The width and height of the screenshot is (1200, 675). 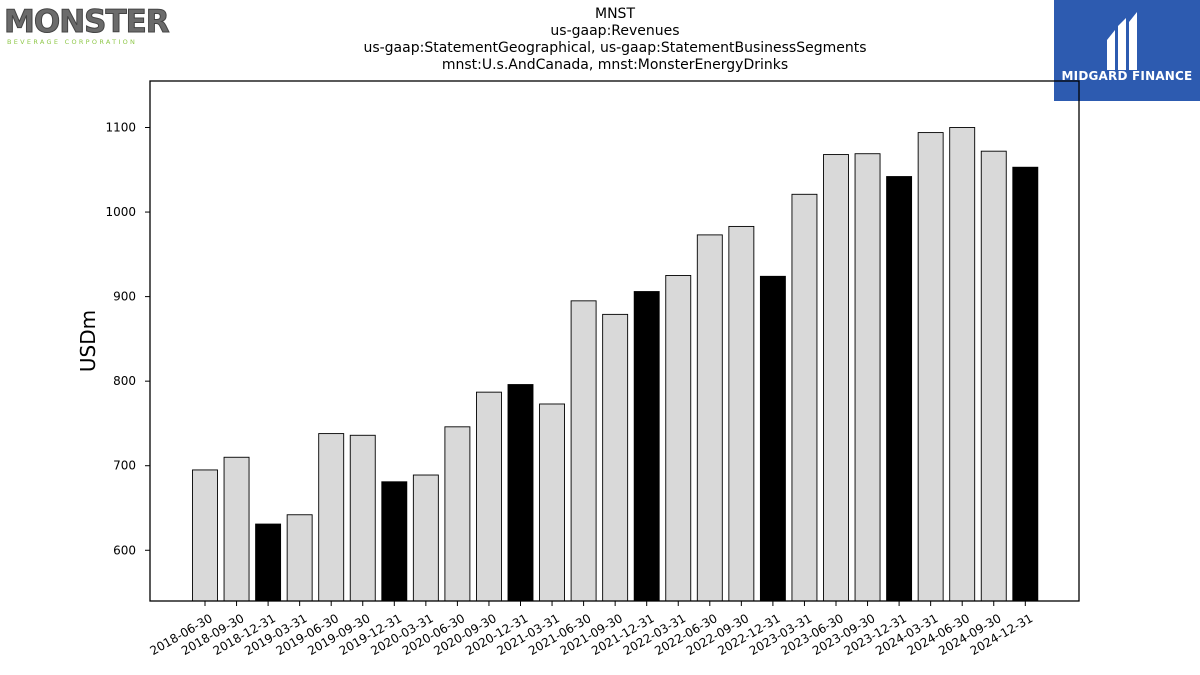 What do you see at coordinates (124, 550) in the screenshot?
I see `y-tick-label-600: 600` at bounding box center [124, 550].